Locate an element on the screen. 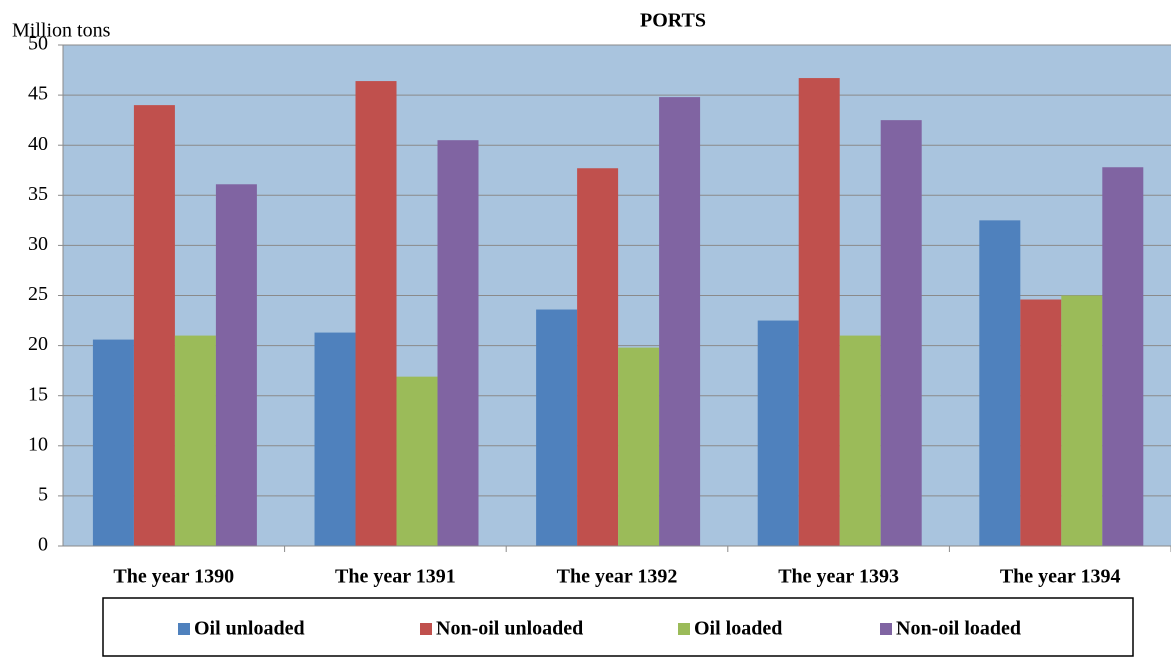 The width and height of the screenshot is (1171, 662). y-tick-label: 50 is located at coordinates (38, 44).